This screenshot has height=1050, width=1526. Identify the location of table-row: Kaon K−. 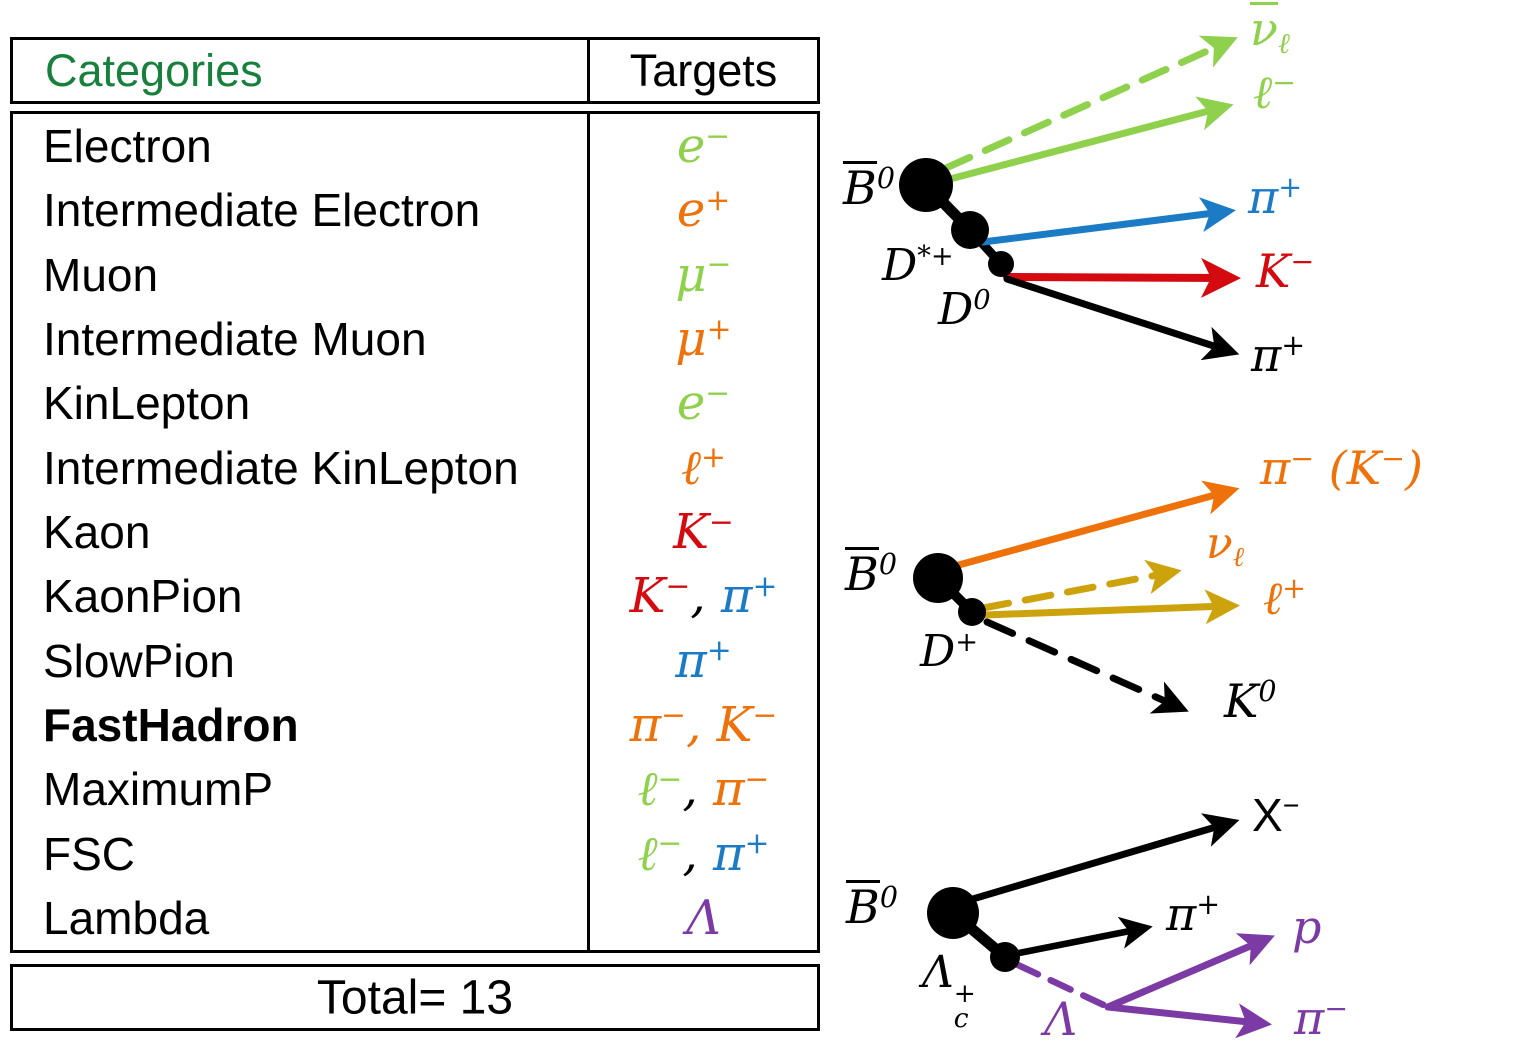
(415, 532).